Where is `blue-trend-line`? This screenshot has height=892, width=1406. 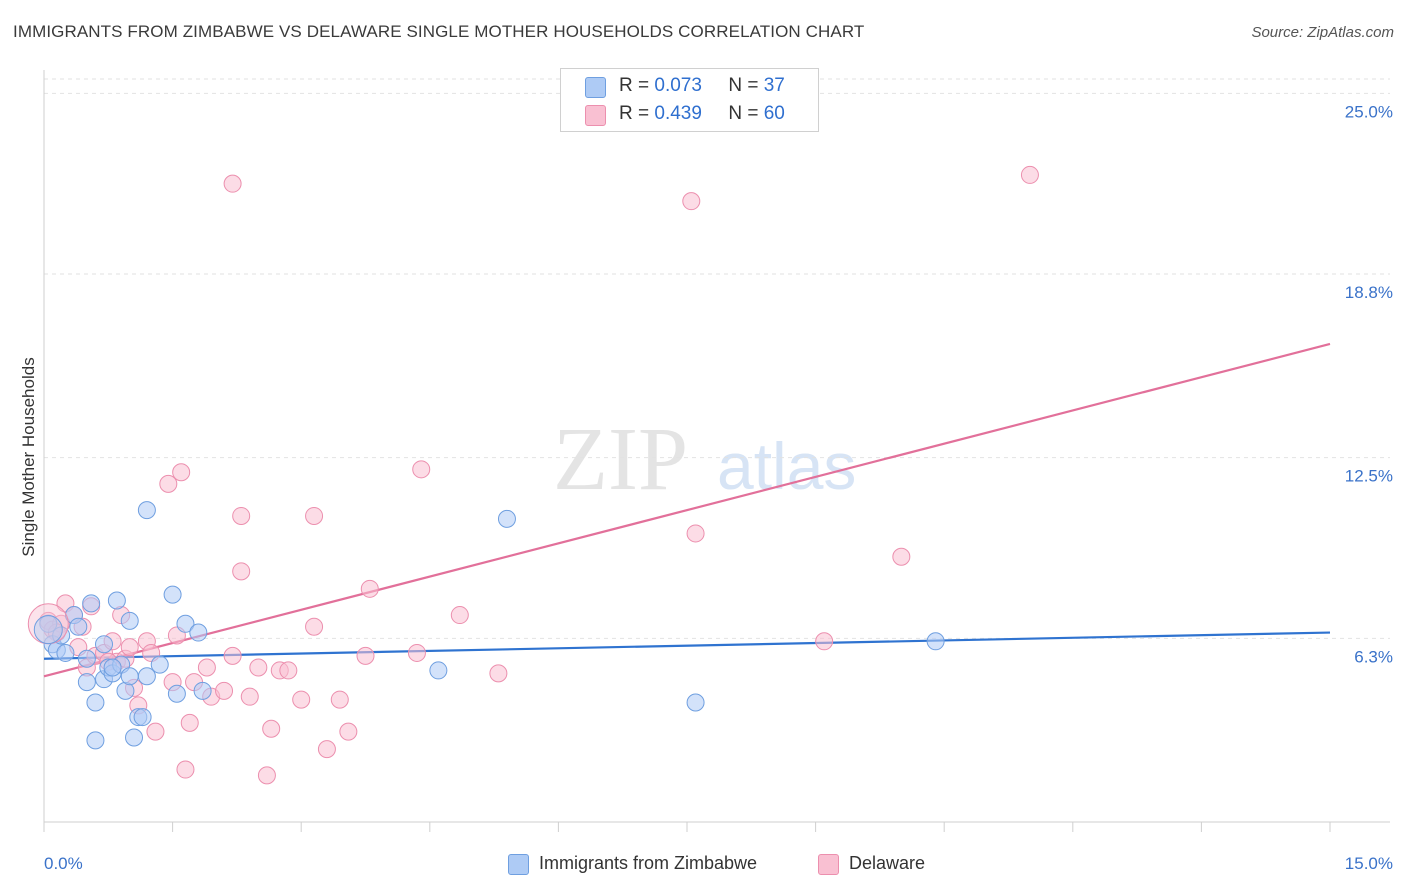
blue-trend-line is located at coordinates (687, 645).